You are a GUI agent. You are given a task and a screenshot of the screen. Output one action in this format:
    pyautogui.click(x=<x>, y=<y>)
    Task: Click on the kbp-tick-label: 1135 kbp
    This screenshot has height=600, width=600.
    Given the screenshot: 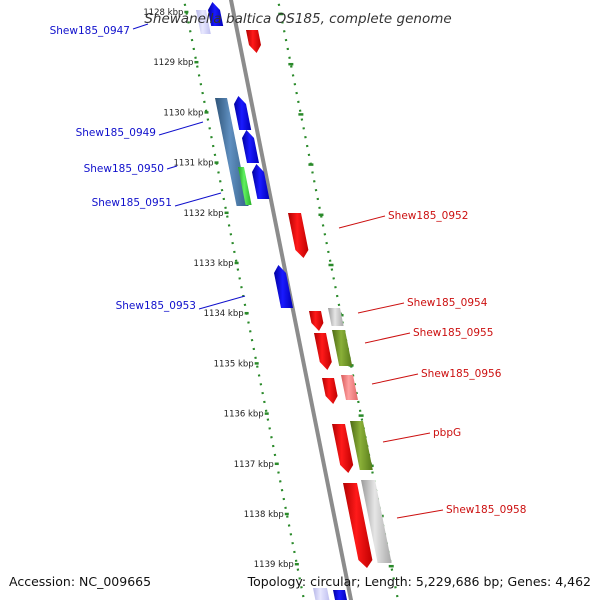 What is the action you would take?
    pyautogui.click(x=234, y=364)
    